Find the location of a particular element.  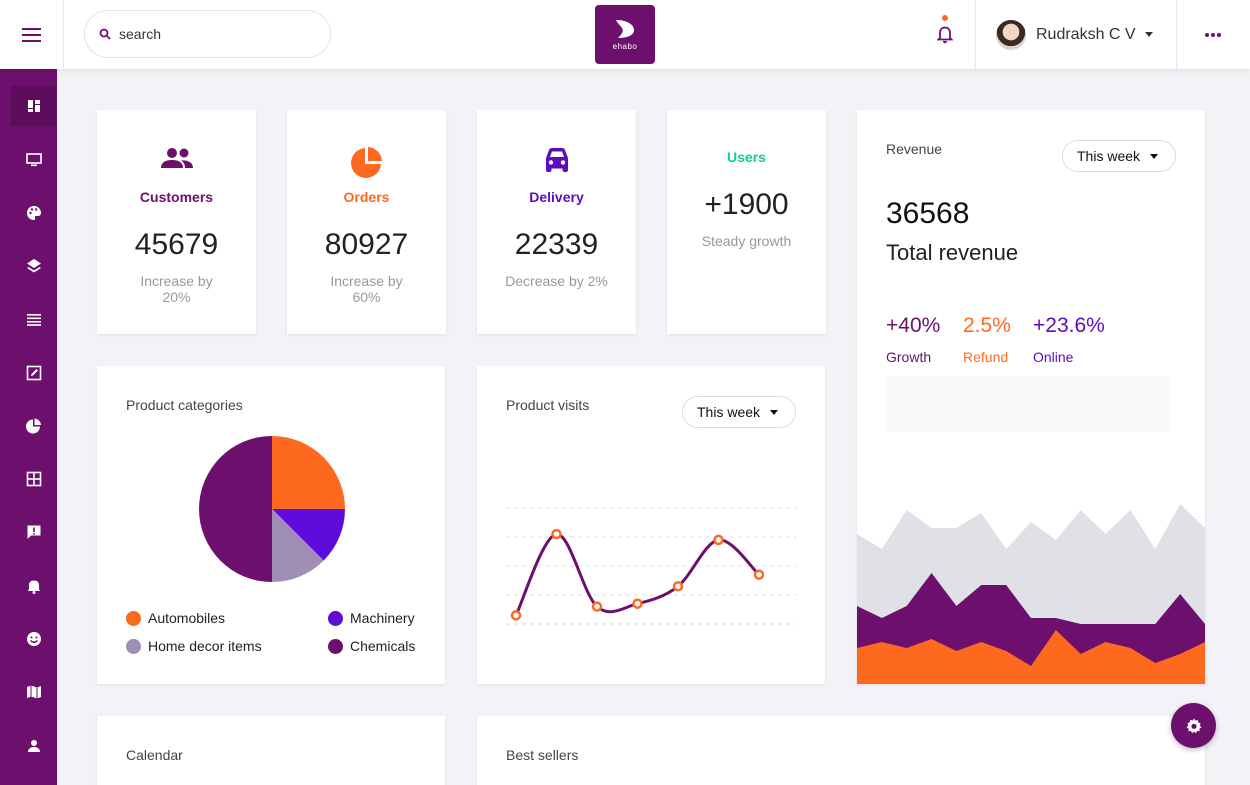

card-title: Product visits is located at coordinates (548, 405).